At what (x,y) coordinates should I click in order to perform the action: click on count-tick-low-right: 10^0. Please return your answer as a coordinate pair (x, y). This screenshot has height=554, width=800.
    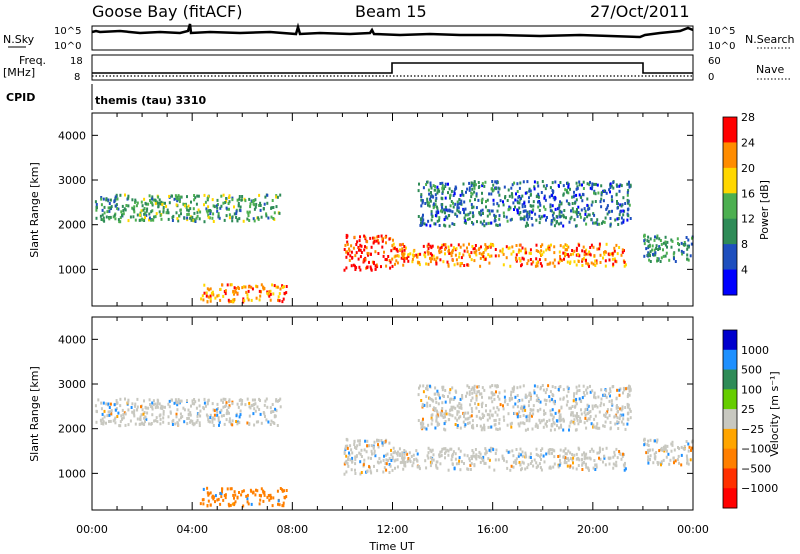
    Looking at the image, I should click on (721, 46).